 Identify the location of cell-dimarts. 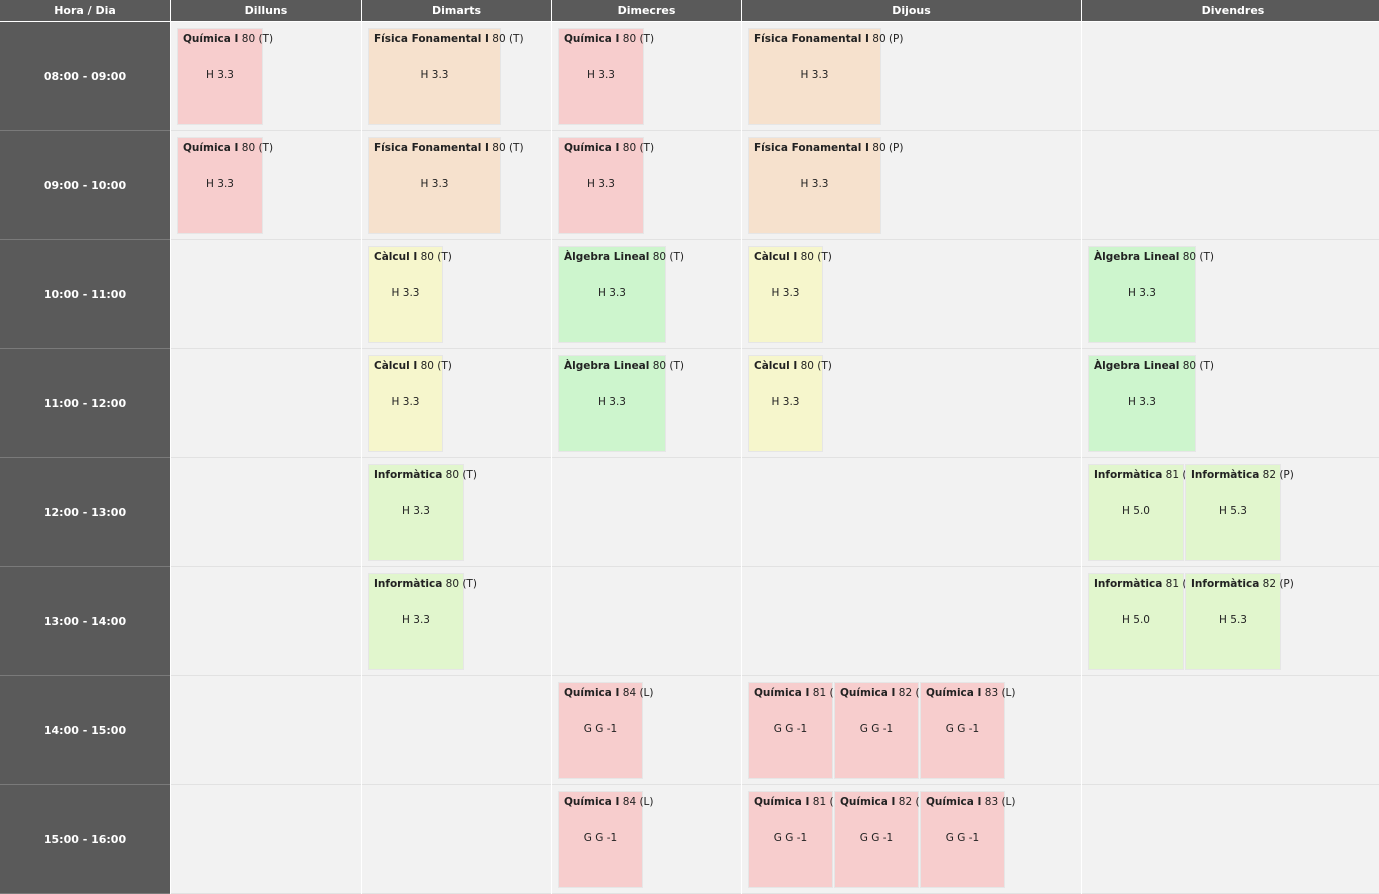
(456, 839).